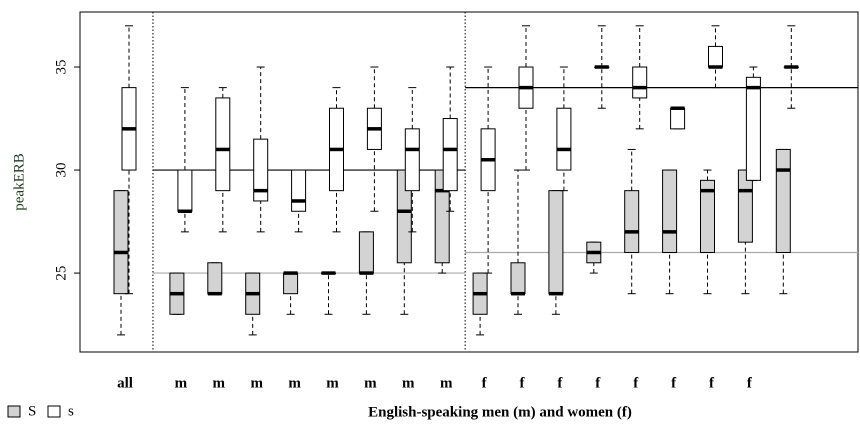  What do you see at coordinates (61, 273) in the screenshot?
I see `y-tick-label: 25` at bounding box center [61, 273].